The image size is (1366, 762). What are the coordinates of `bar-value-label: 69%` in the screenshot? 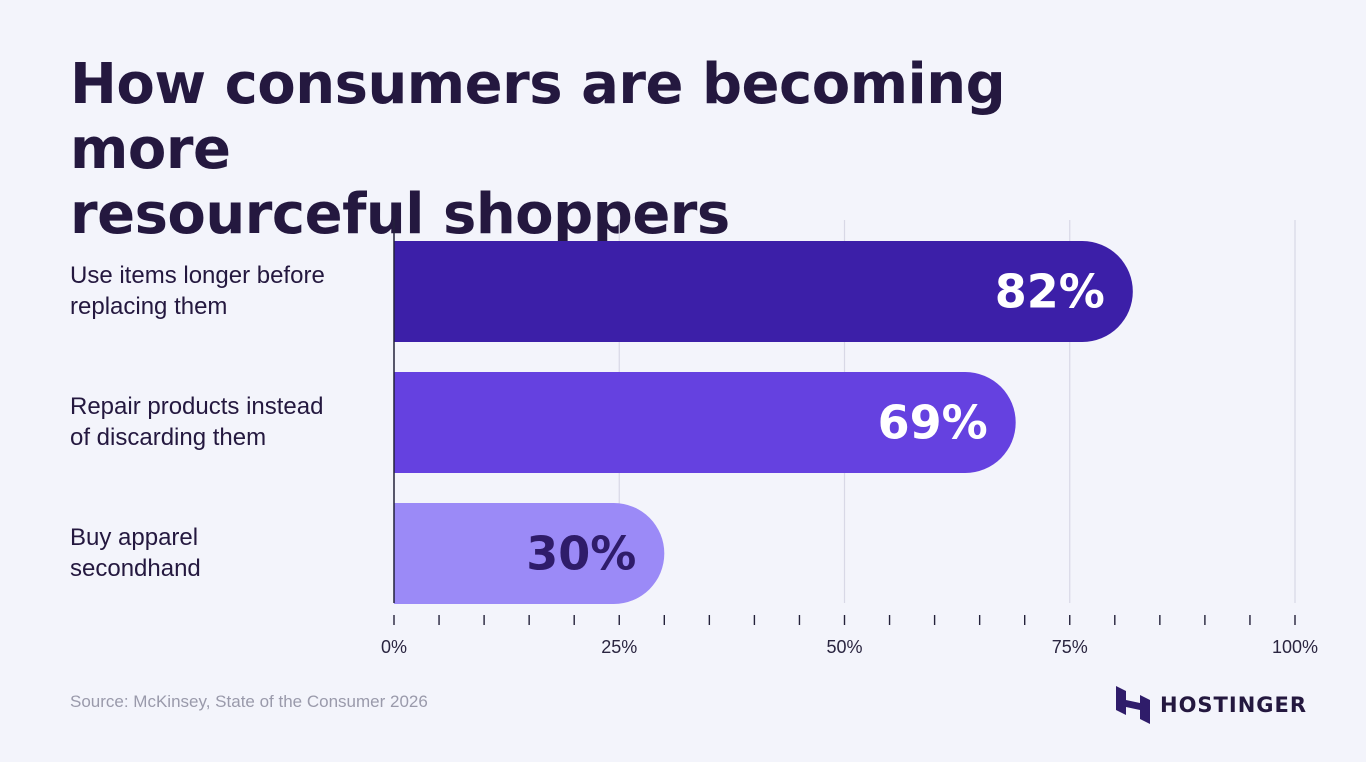 It's located at (933, 423).